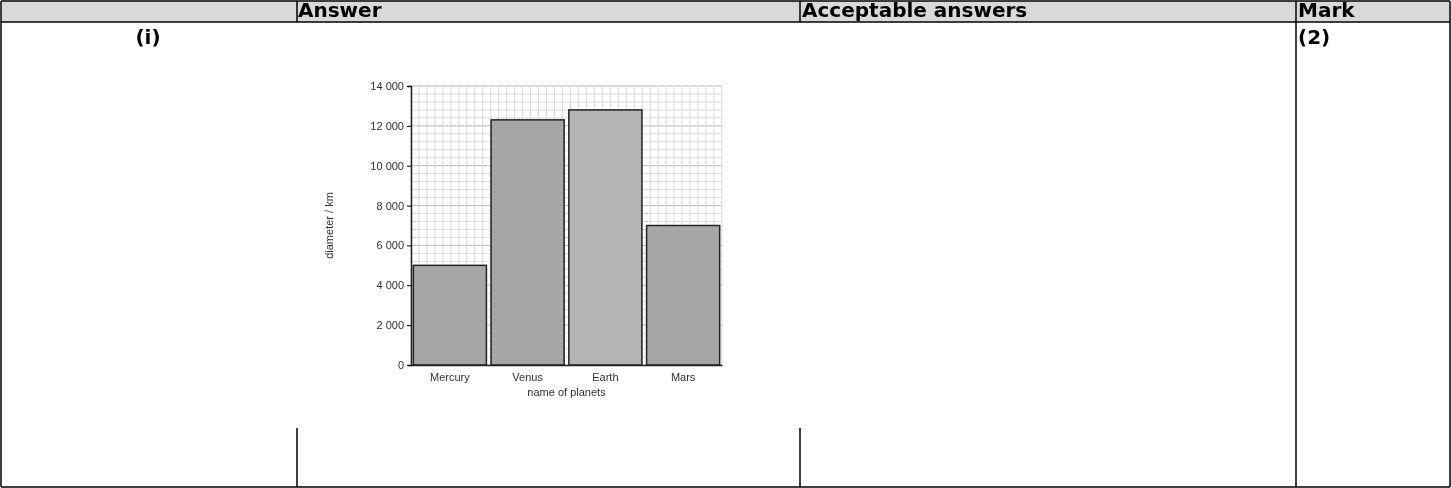 The width and height of the screenshot is (1451, 488). I want to click on text: Answer, so click(340, 11).